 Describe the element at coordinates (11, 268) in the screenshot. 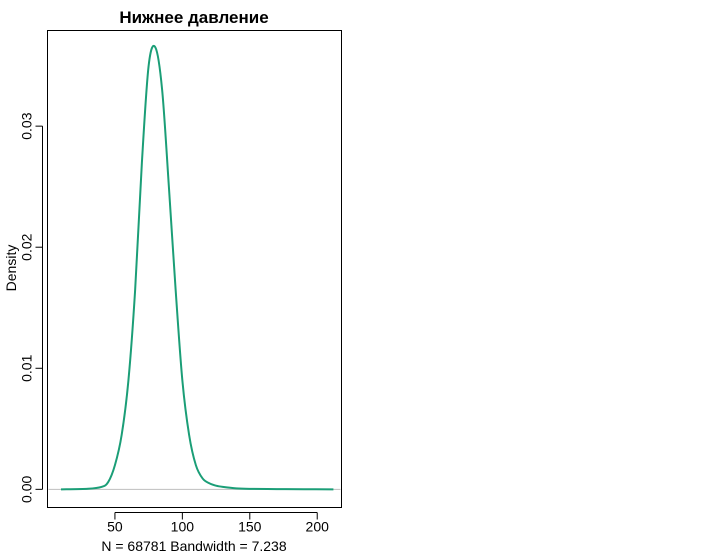

I see `y-axis-label: Density` at that location.